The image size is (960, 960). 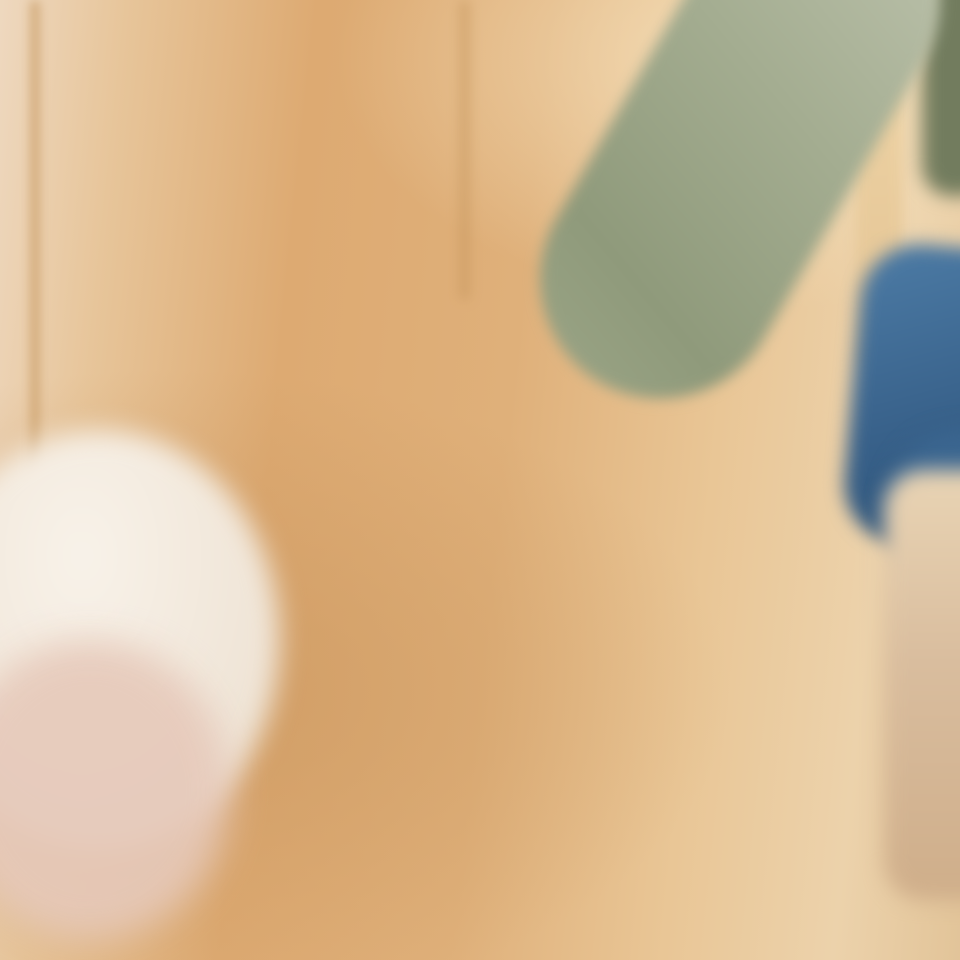 I want to click on dog-bed-shadow, so click(x=115, y=790).